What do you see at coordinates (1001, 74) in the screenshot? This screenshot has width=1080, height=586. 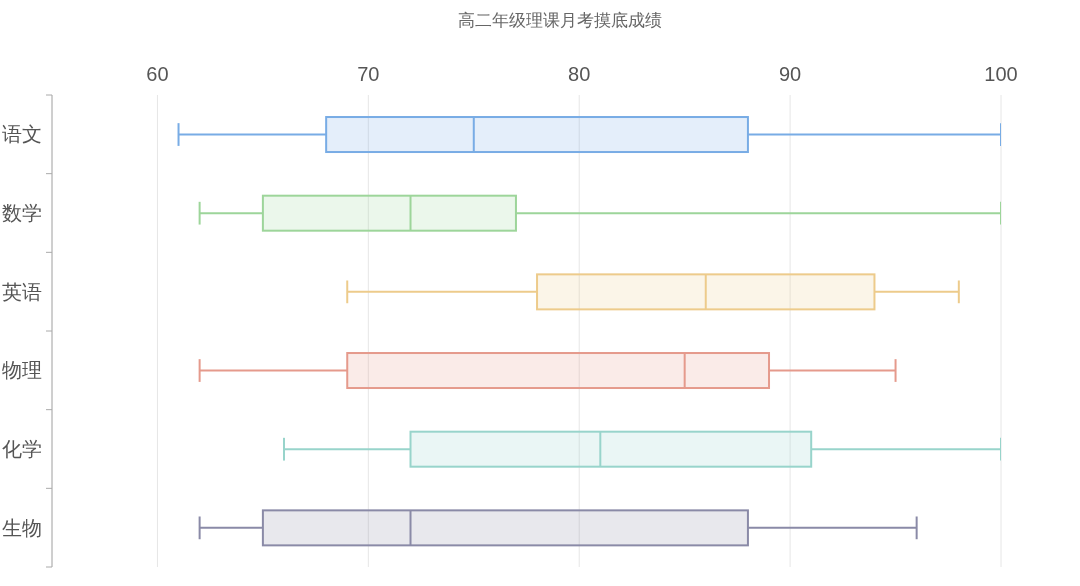 I see `x-tick-label: 100` at bounding box center [1001, 74].